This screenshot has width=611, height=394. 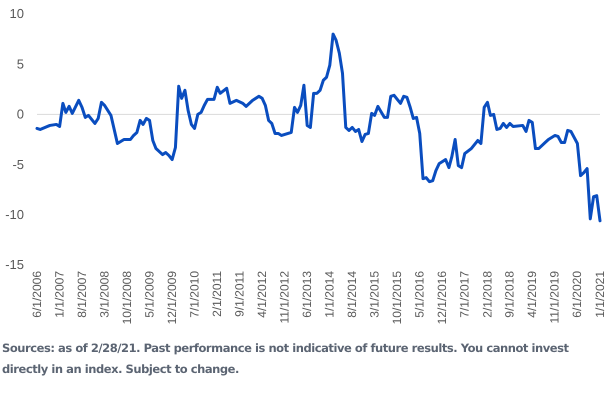 I want to click on x-tick-label: 9/1/2018, so click(x=509, y=294).